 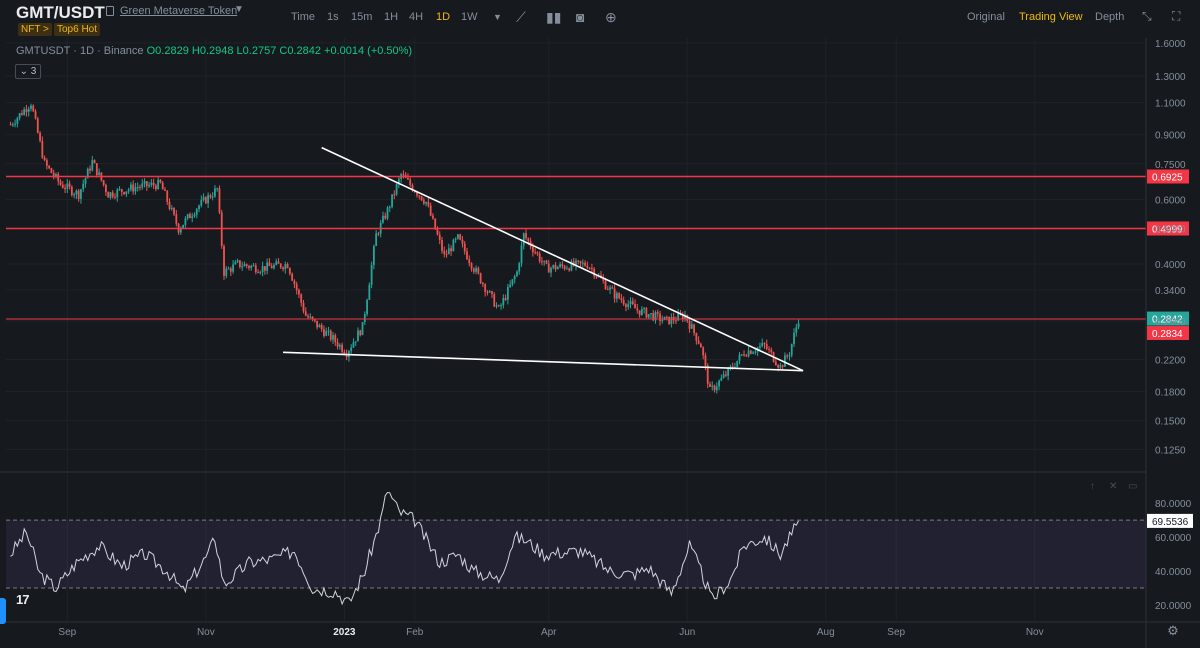 I want to click on arrow-up-icon: ↑, so click(x=1092, y=486).